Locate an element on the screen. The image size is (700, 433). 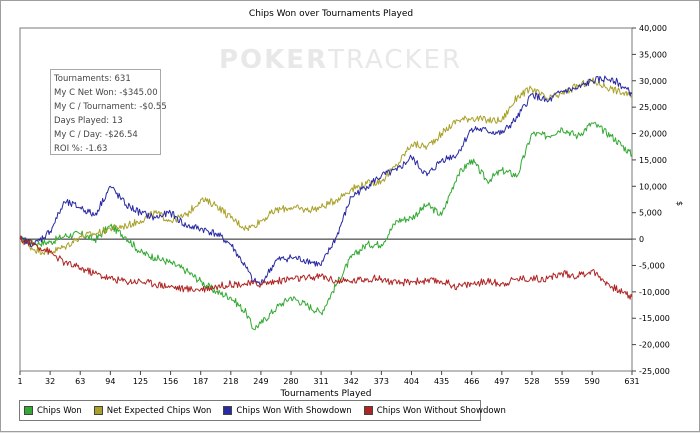
stat-per-day: My C / Day: -$26.54 is located at coordinates (96, 135).